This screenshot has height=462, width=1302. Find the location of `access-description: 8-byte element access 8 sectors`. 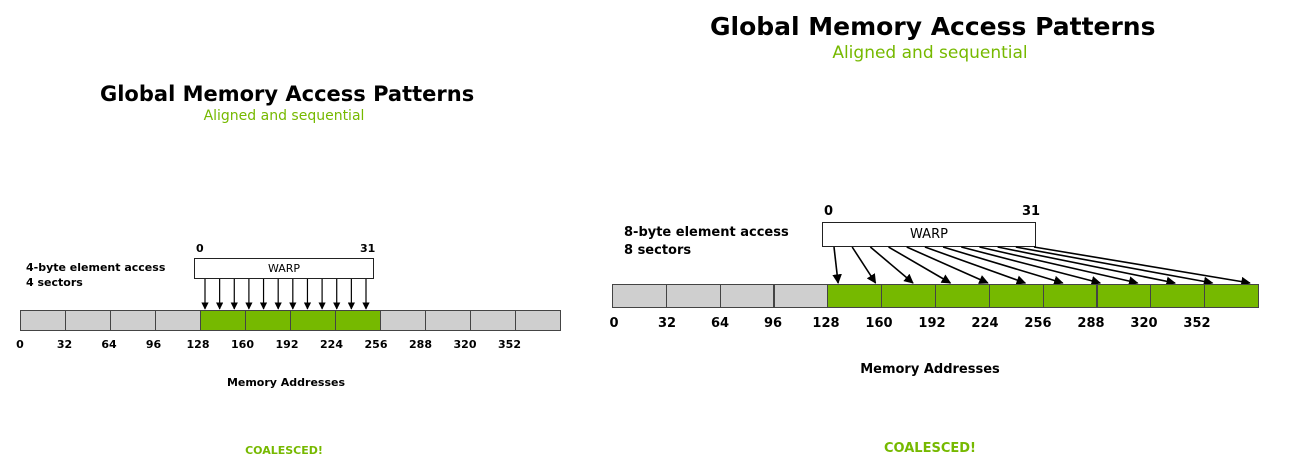

access-description: 8-byte element access 8 sectors is located at coordinates (706, 241).